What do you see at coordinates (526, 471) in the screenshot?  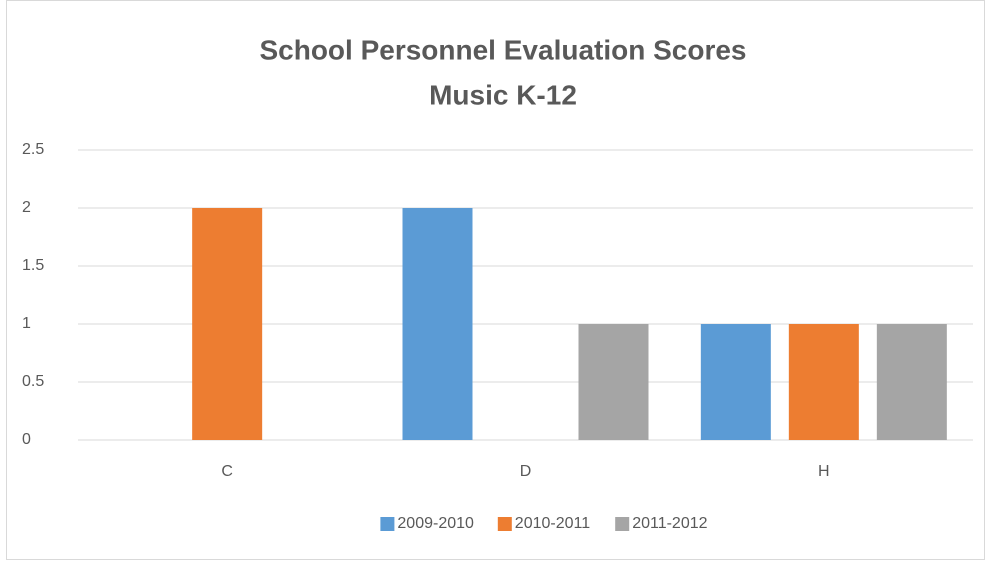 I see `x-tick-label: D` at bounding box center [526, 471].